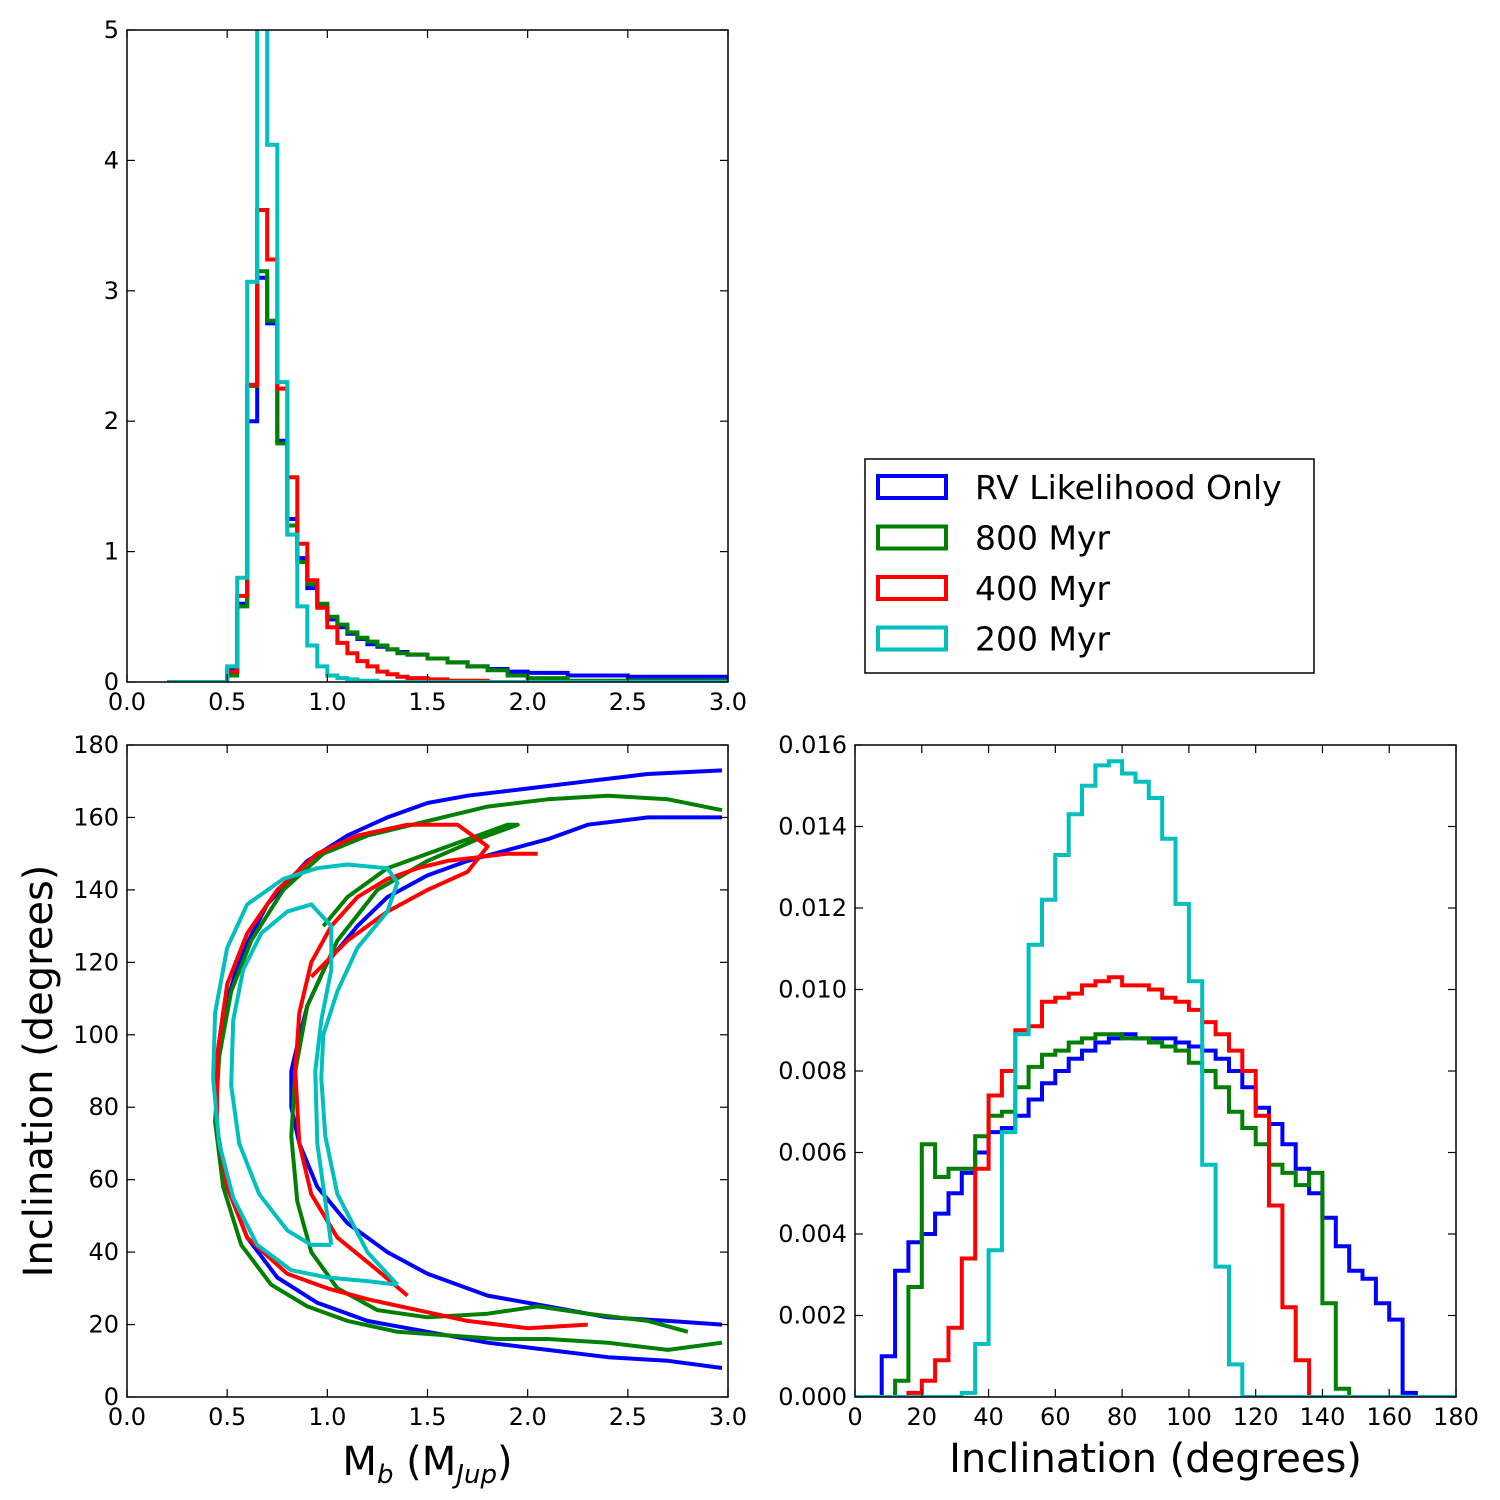 The height and width of the screenshot is (1500, 1500). What do you see at coordinates (812, 1071) in the screenshot?
I see `y-tick-label: 0.008` at bounding box center [812, 1071].